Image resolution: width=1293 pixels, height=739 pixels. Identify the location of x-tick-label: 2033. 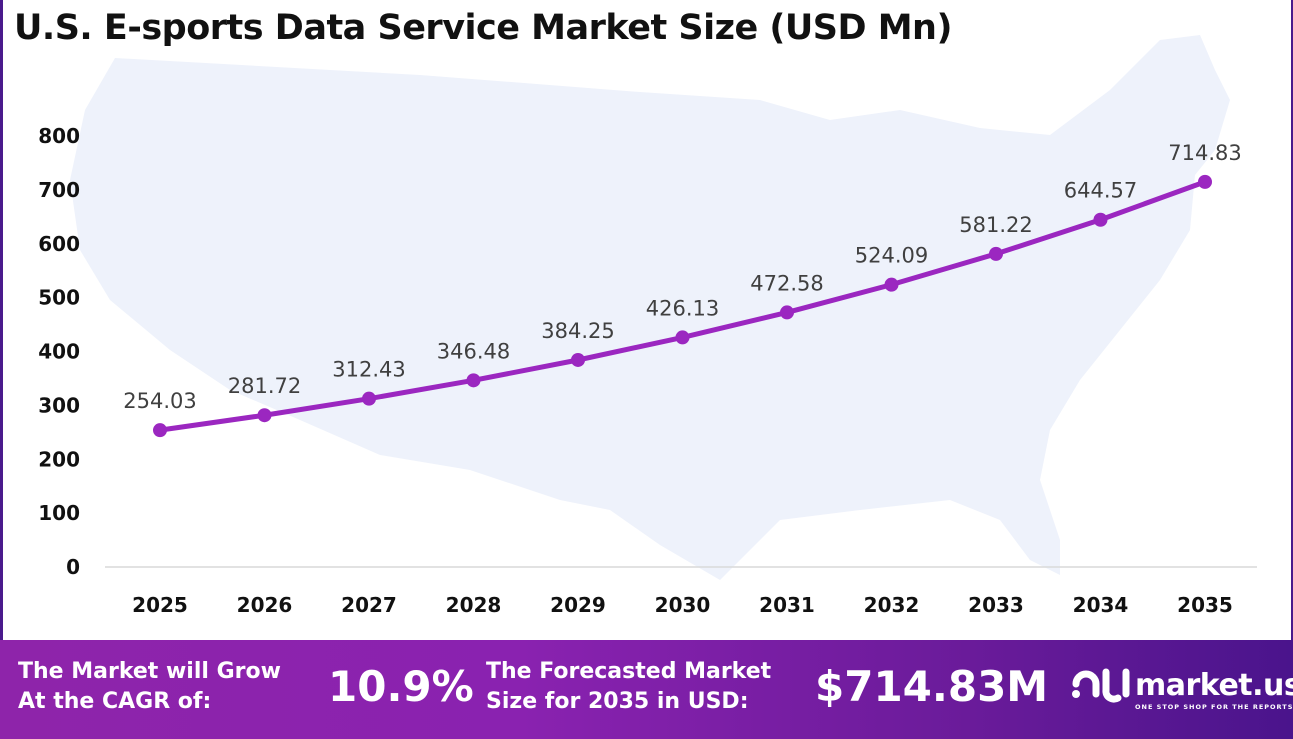
(996, 605).